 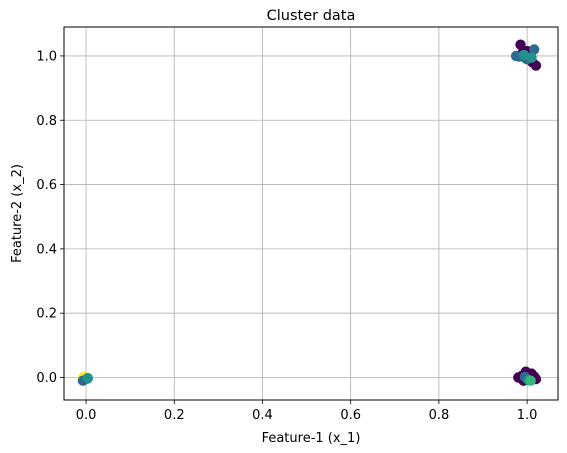 What do you see at coordinates (46, 56) in the screenshot?
I see `y-tick-label: 1.0` at bounding box center [46, 56].